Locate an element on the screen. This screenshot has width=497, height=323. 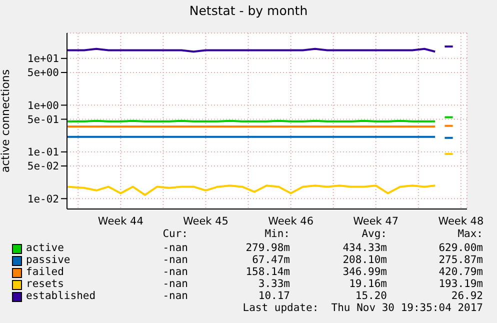
legend-label: active is located at coordinates (45, 248).